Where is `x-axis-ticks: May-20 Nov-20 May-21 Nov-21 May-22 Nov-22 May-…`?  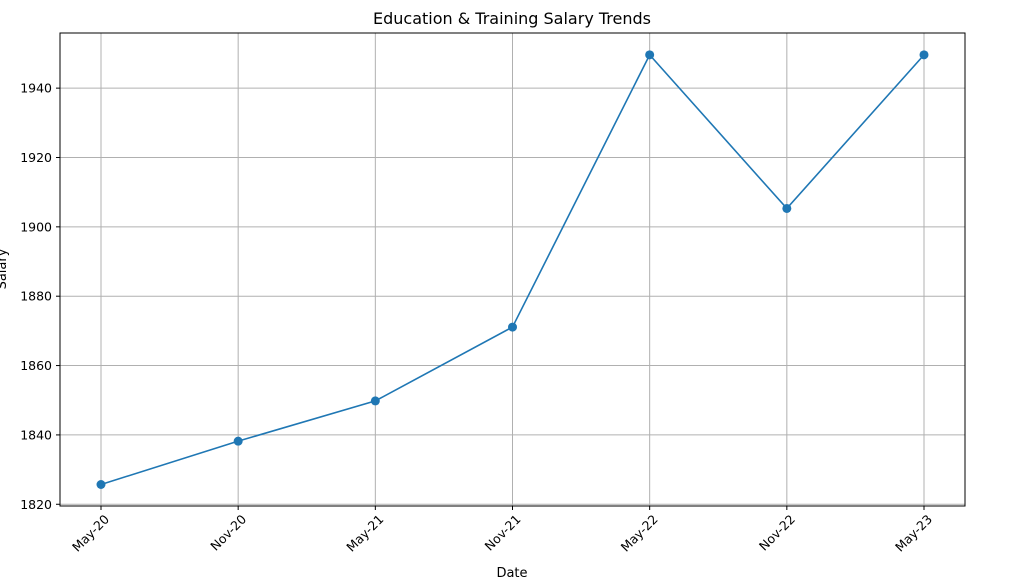
x-axis-ticks: May-20 Nov-20 May-21 Nov-21 May-22 Nov-22 May-… is located at coordinates (502, 530).